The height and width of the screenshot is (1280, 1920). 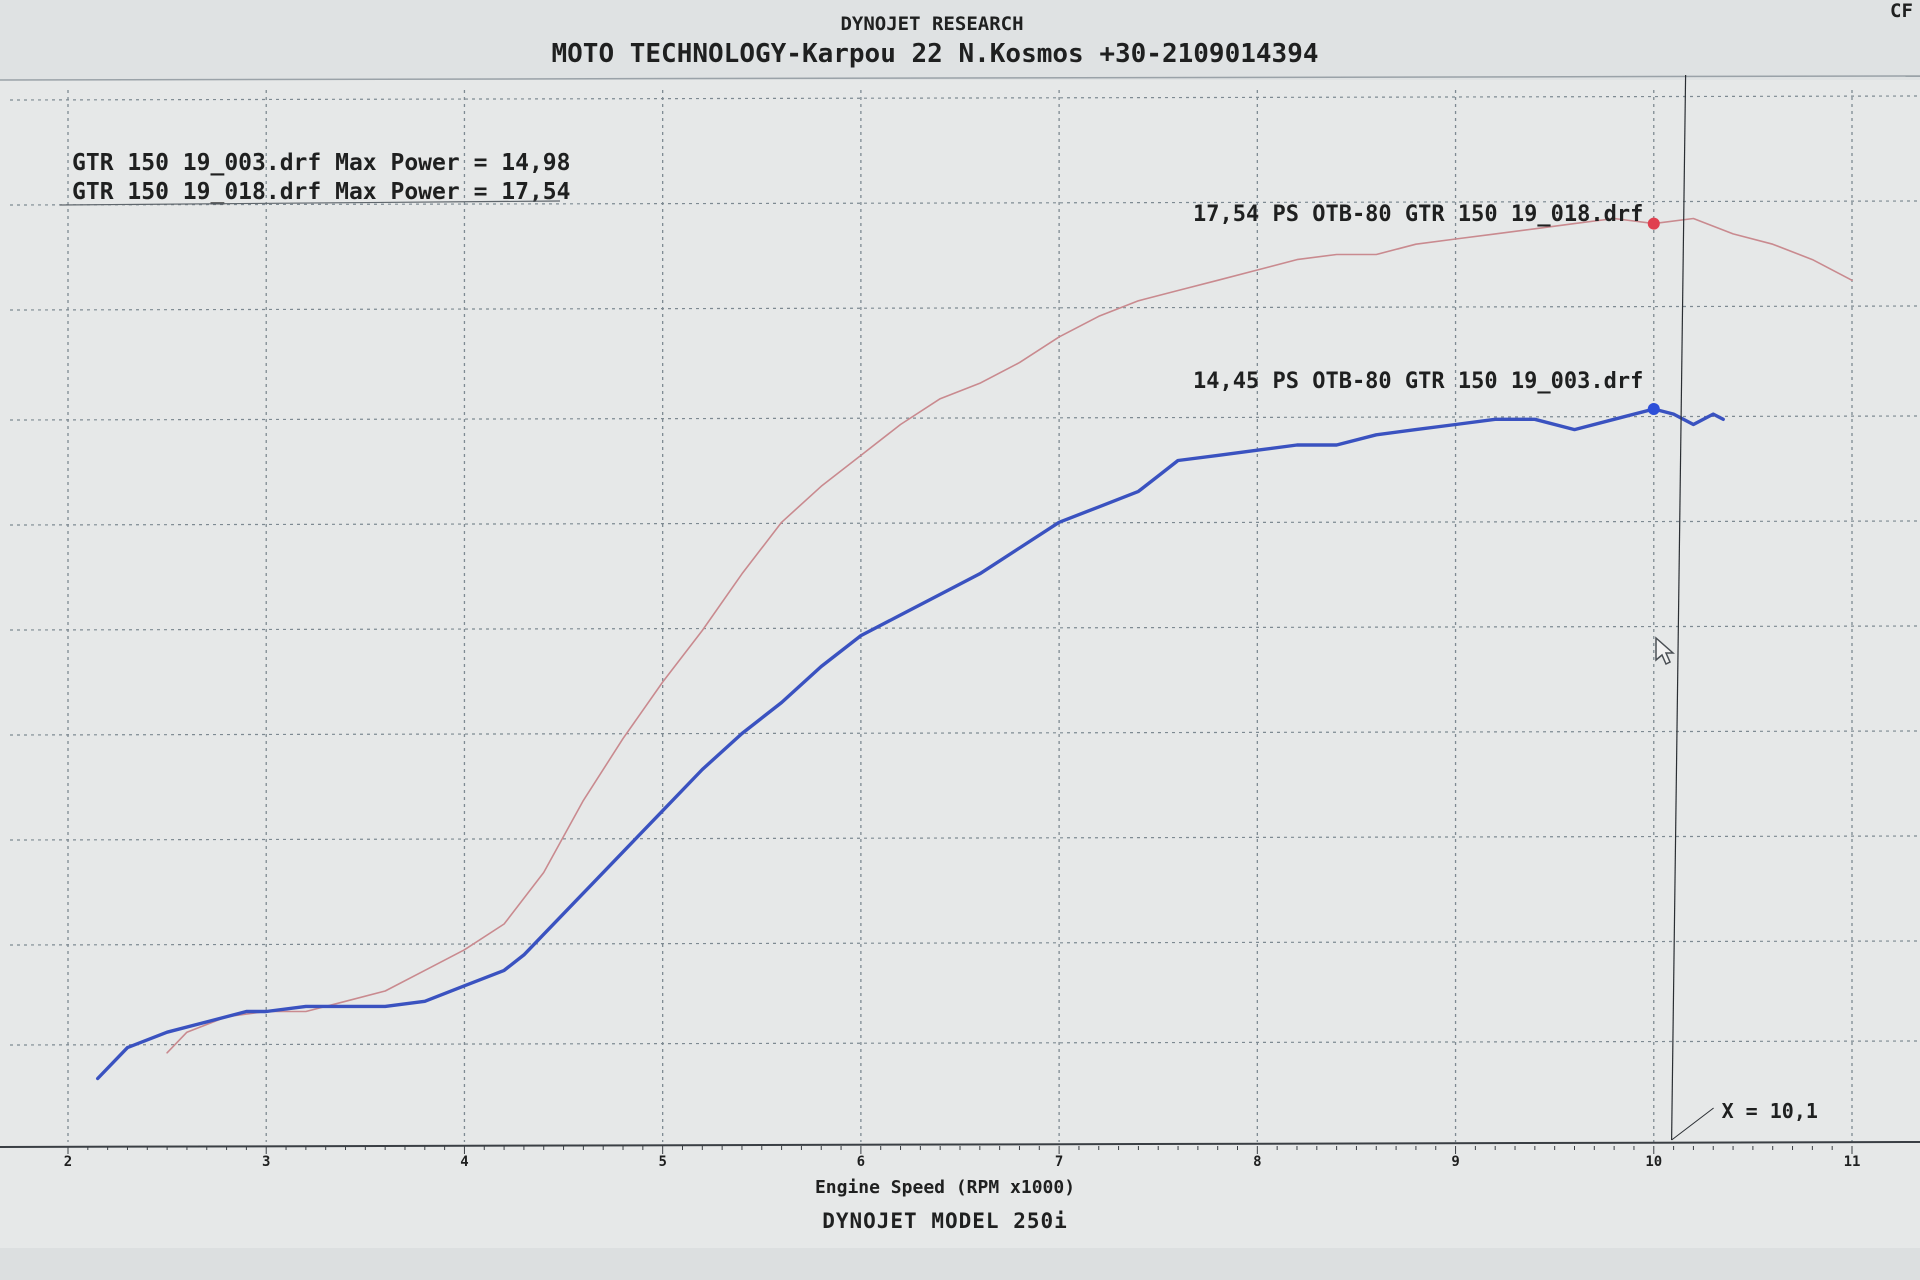 What do you see at coordinates (861, 1162) in the screenshot?
I see `x-tick-label: 6` at bounding box center [861, 1162].